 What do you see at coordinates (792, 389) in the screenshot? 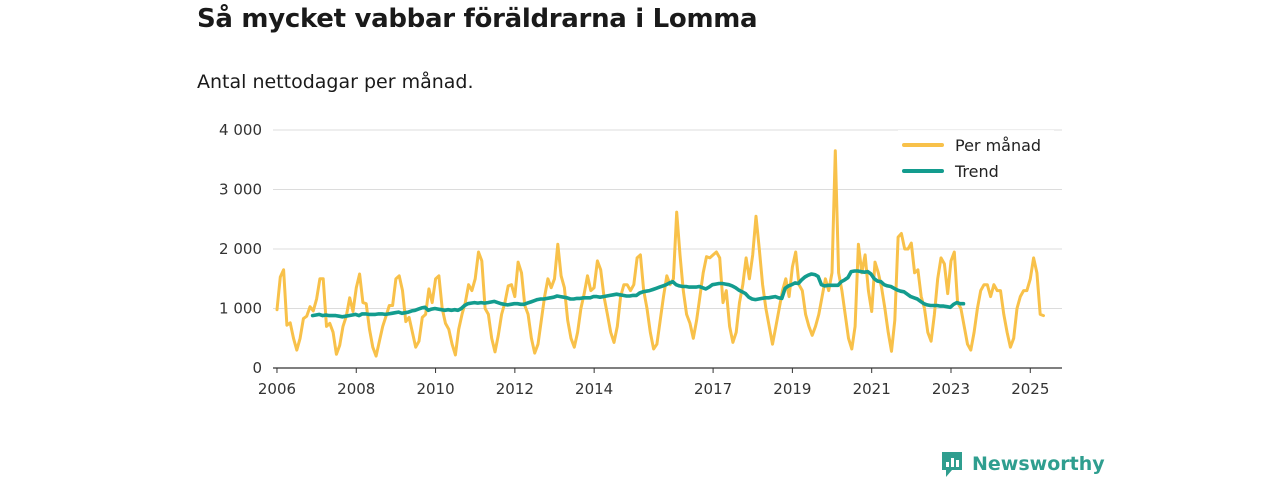
I see `x-tick-label: 2019` at bounding box center [792, 389].